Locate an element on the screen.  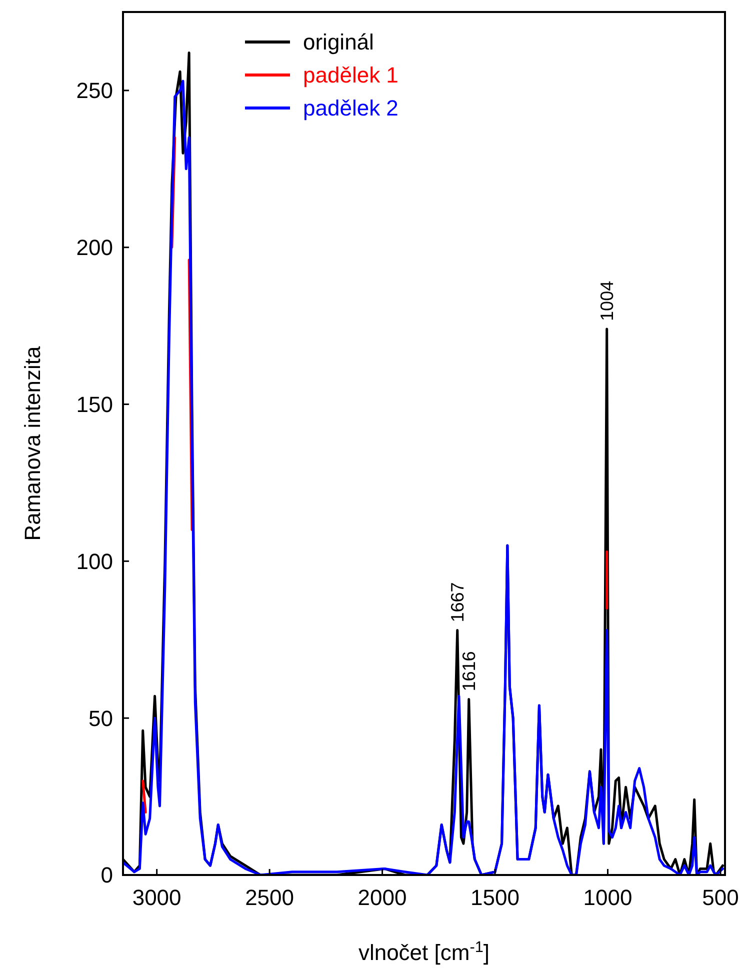
y-tick-label: 250 is located at coordinates (94, 91).